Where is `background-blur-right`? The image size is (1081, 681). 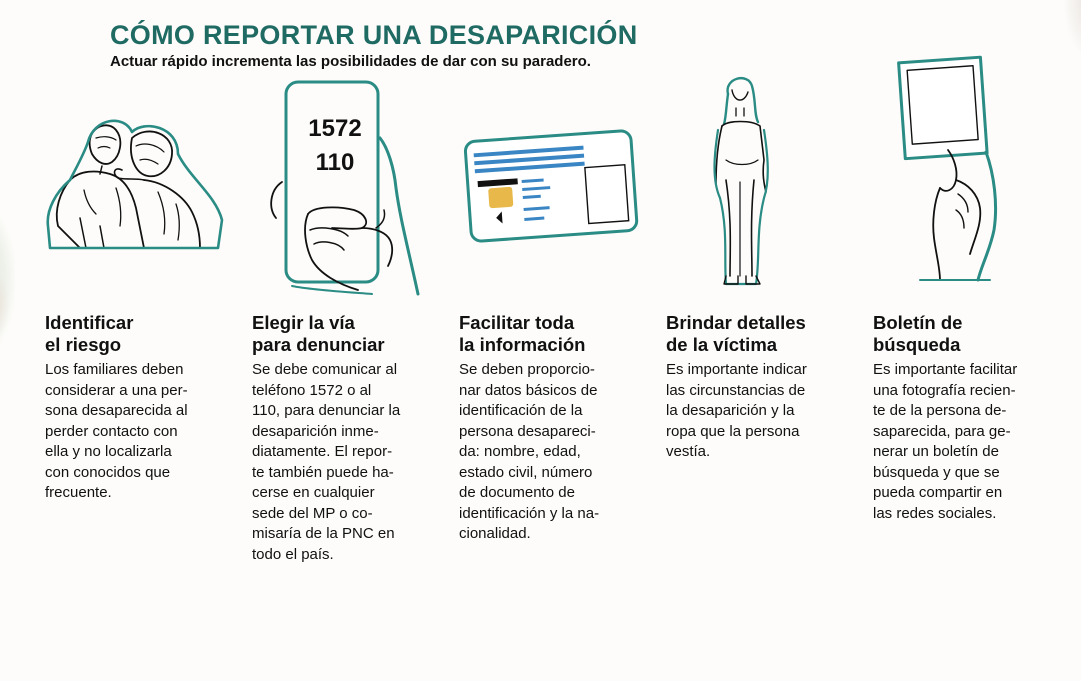
background-blur-right is located at coordinates (1072, 30).